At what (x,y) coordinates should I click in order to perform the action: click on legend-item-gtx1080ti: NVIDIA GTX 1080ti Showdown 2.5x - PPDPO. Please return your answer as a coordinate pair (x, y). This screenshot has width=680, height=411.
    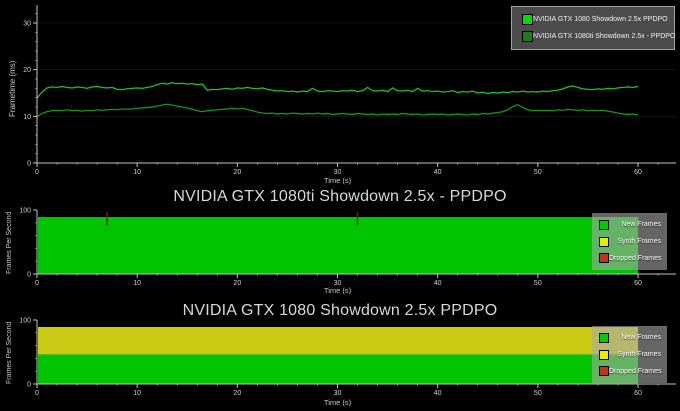
    Looking at the image, I should click on (598, 37).